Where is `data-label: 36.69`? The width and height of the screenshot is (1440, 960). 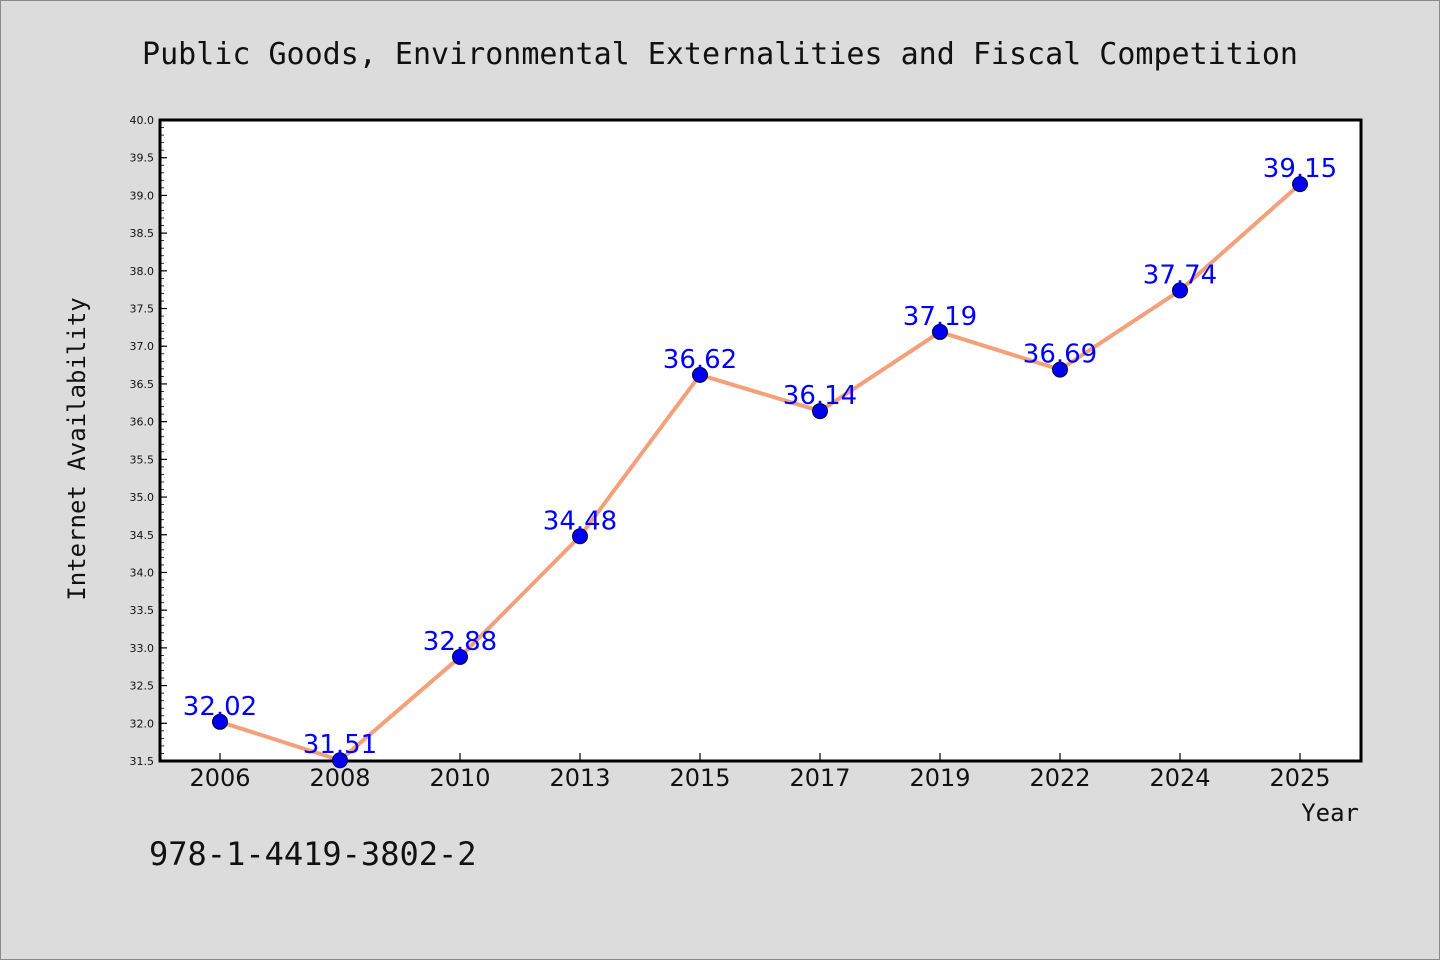 data-label: 36.69 is located at coordinates (1060, 355).